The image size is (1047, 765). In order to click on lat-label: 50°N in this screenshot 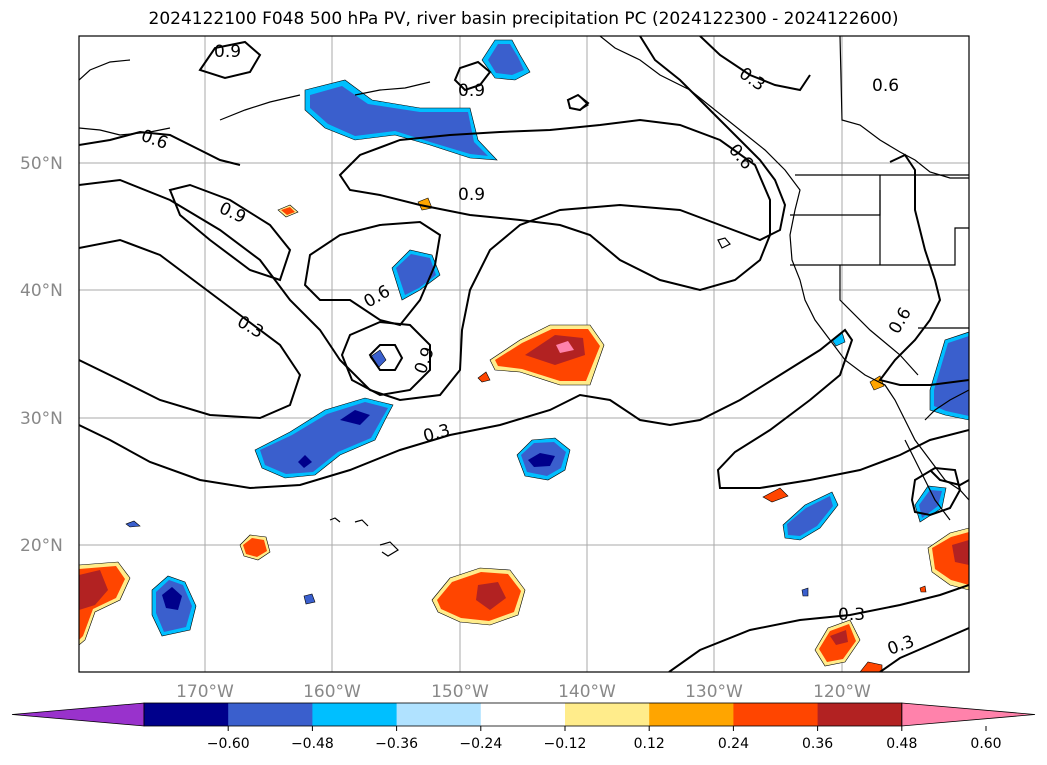, I will do `click(41, 164)`.